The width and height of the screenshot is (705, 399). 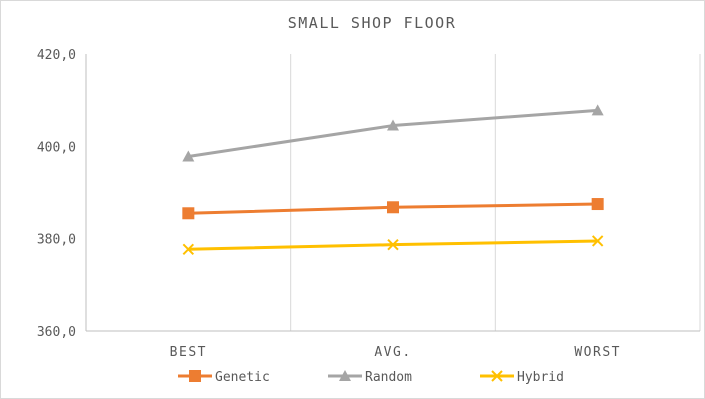 What do you see at coordinates (392, 352) in the screenshot?
I see `x-category-label: AVG.` at bounding box center [392, 352].